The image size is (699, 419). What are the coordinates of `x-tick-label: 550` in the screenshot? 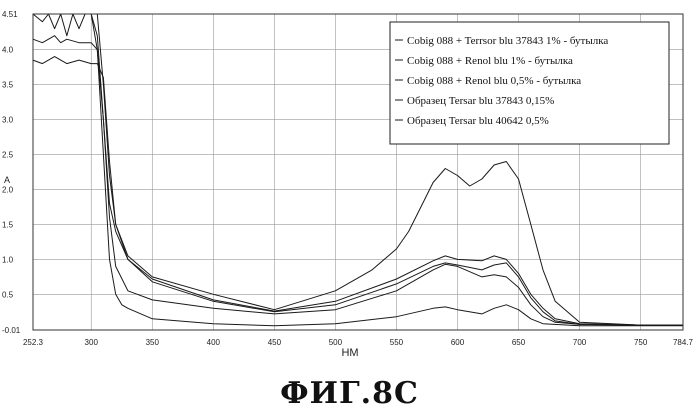 It's located at (397, 342).